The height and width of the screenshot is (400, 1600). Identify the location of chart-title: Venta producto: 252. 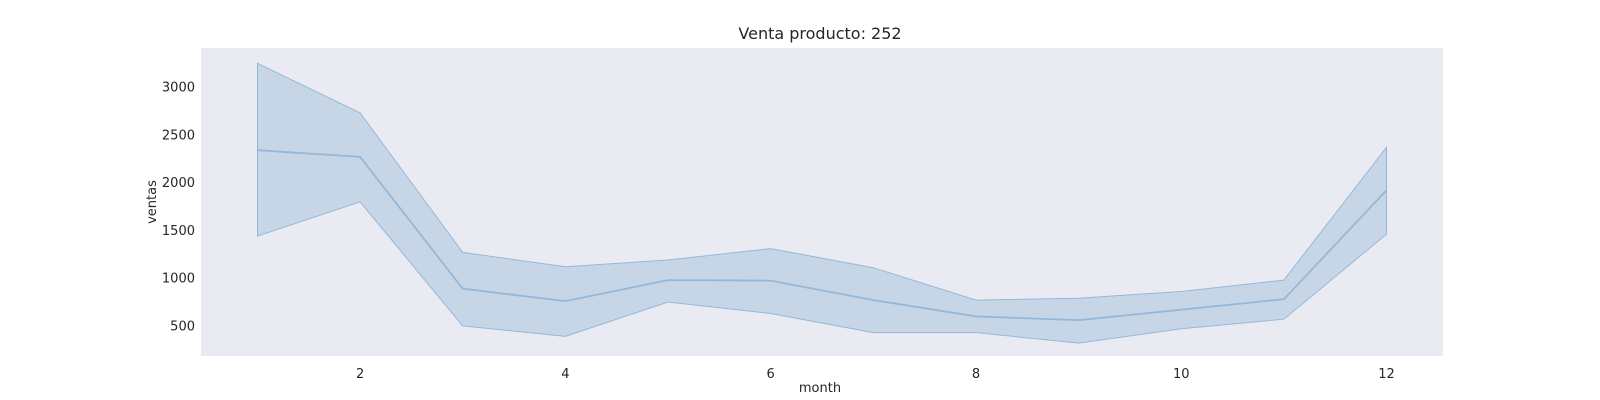
(819, 33).